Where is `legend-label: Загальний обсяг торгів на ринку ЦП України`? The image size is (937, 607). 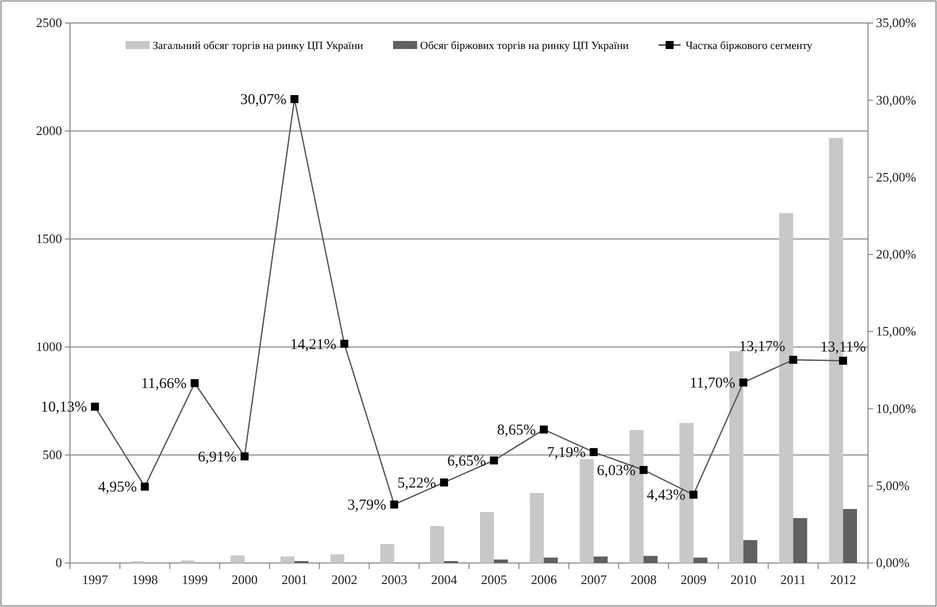 legend-label: Загальний обсяг торгів на ринку ЦП України is located at coordinates (258, 46).